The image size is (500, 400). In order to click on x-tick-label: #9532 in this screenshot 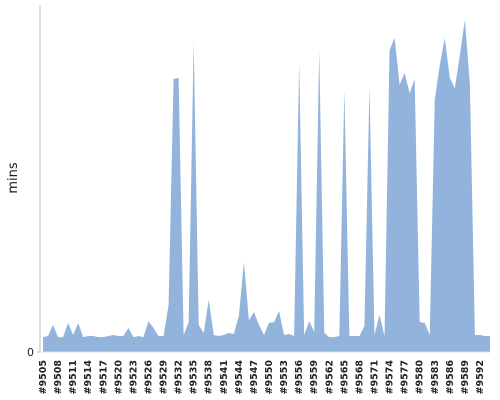, I will do `click(179, 377)`.